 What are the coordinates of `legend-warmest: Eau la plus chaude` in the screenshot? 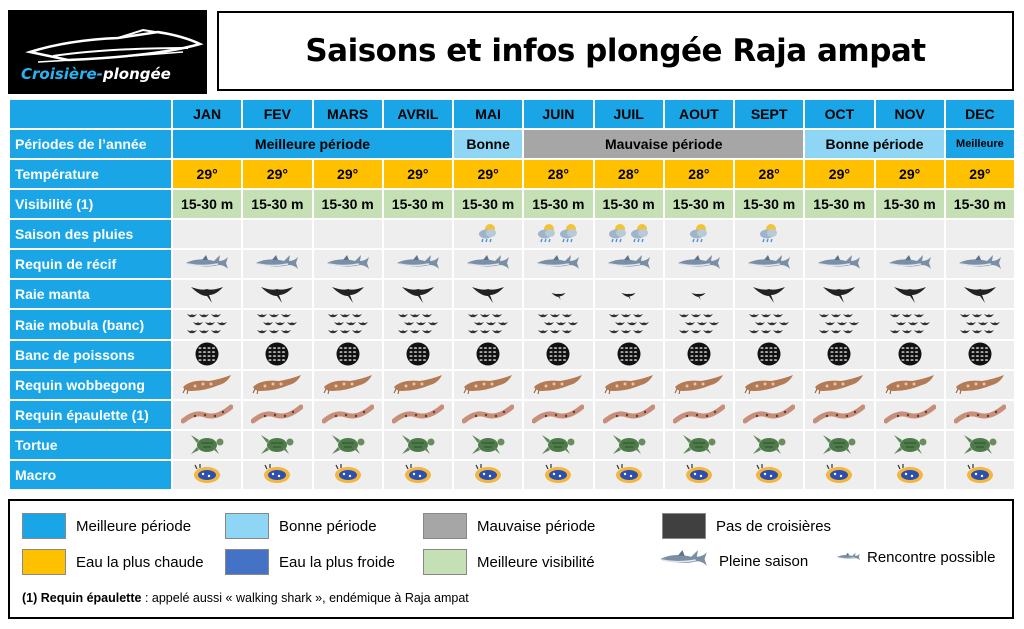 It's located at (113, 562).